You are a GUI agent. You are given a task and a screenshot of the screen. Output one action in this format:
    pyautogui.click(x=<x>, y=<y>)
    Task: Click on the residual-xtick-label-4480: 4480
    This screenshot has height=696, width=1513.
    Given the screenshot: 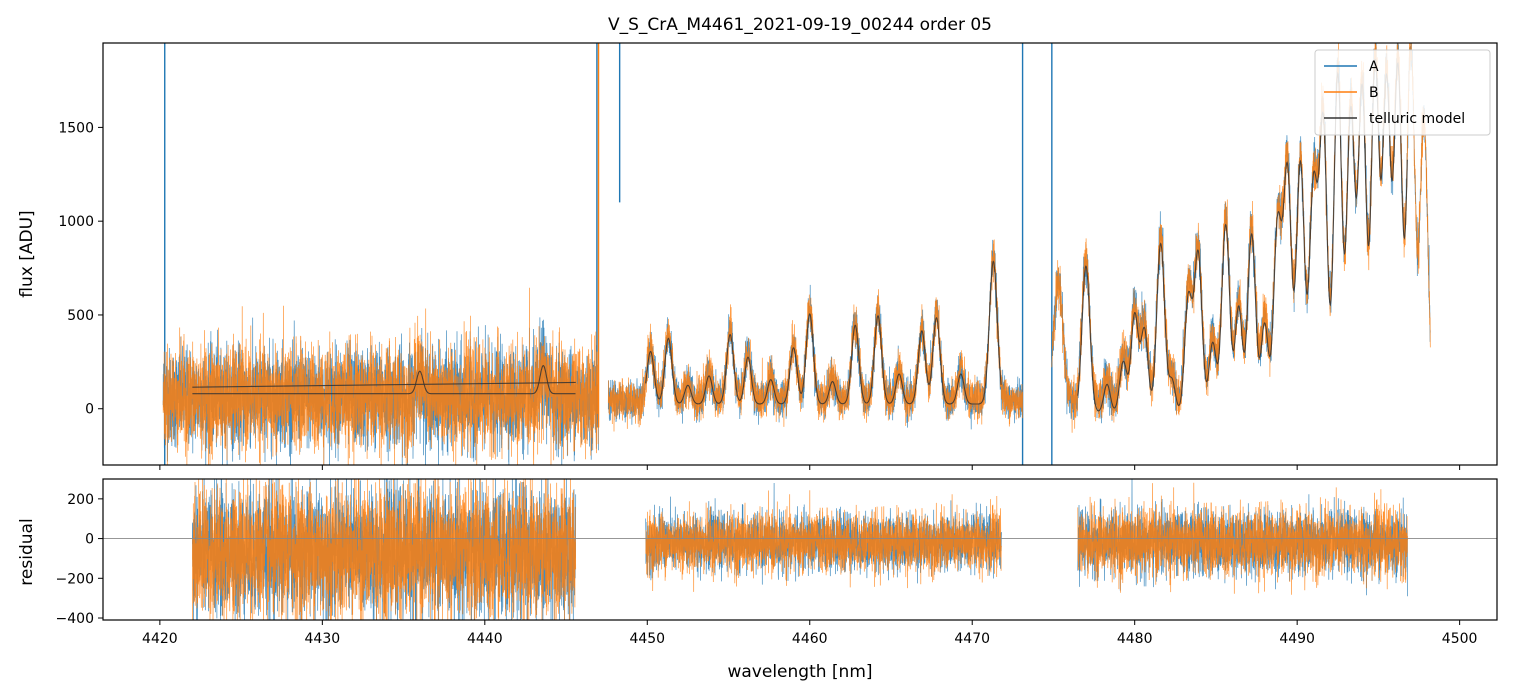 What is the action you would take?
    pyautogui.click(x=1135, y=639)
    